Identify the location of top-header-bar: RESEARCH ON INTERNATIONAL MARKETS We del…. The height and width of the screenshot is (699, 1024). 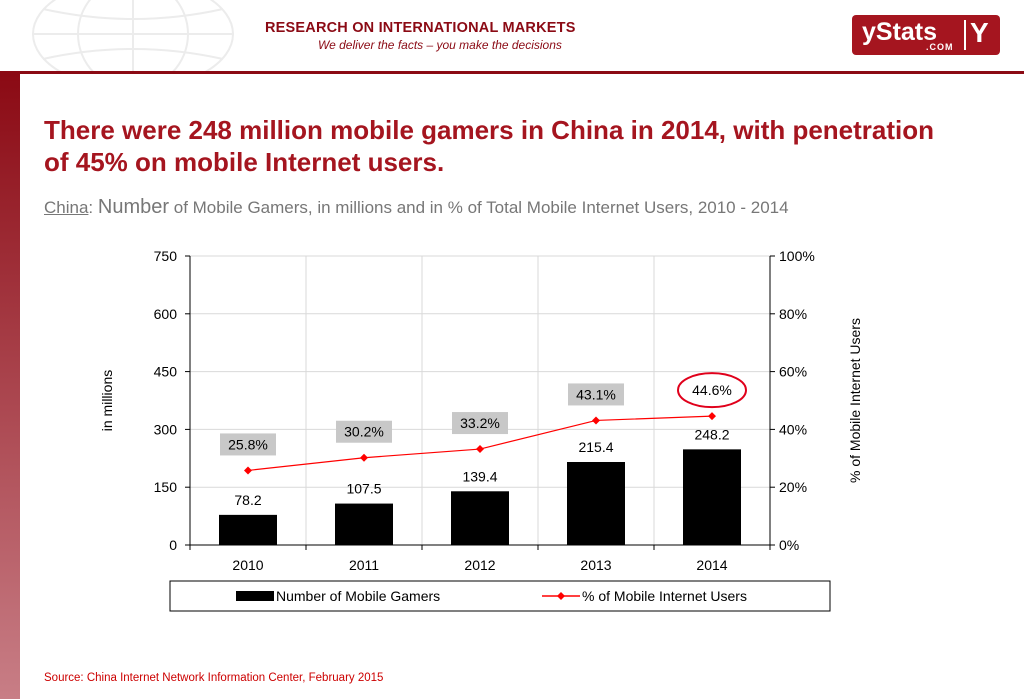
(512, 37).